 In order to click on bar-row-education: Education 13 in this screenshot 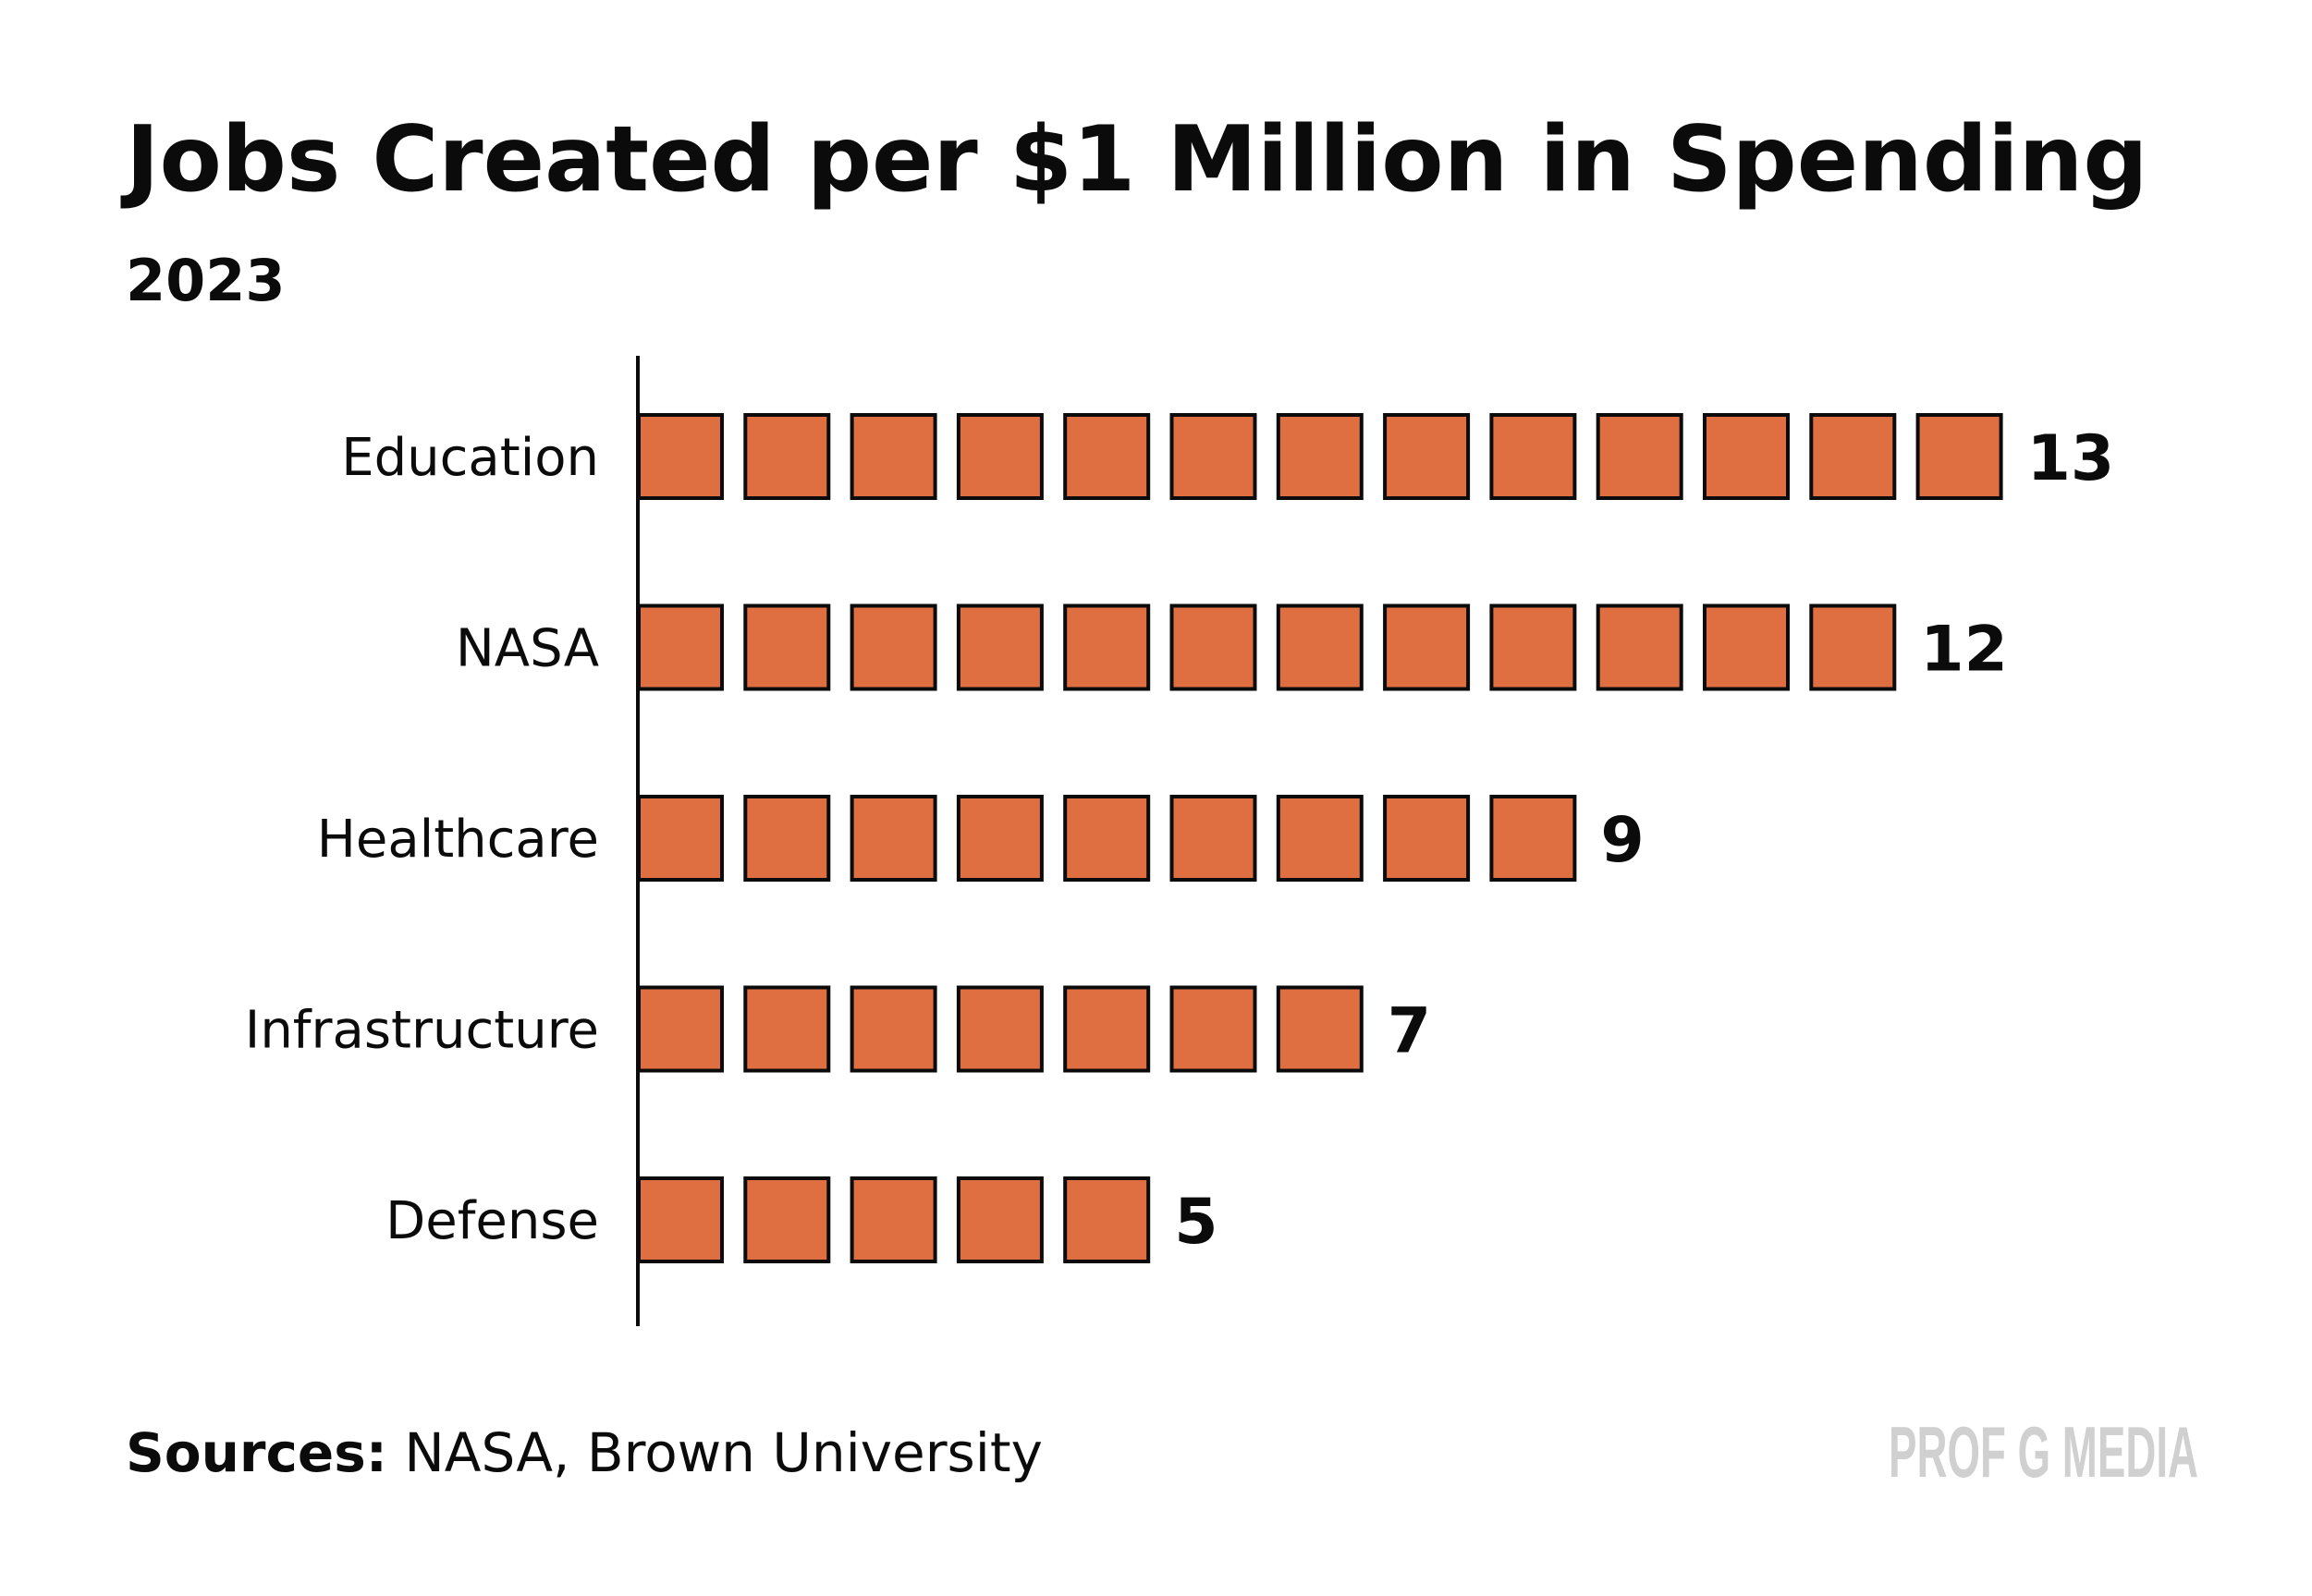, I will do `click(1228, 456)`.